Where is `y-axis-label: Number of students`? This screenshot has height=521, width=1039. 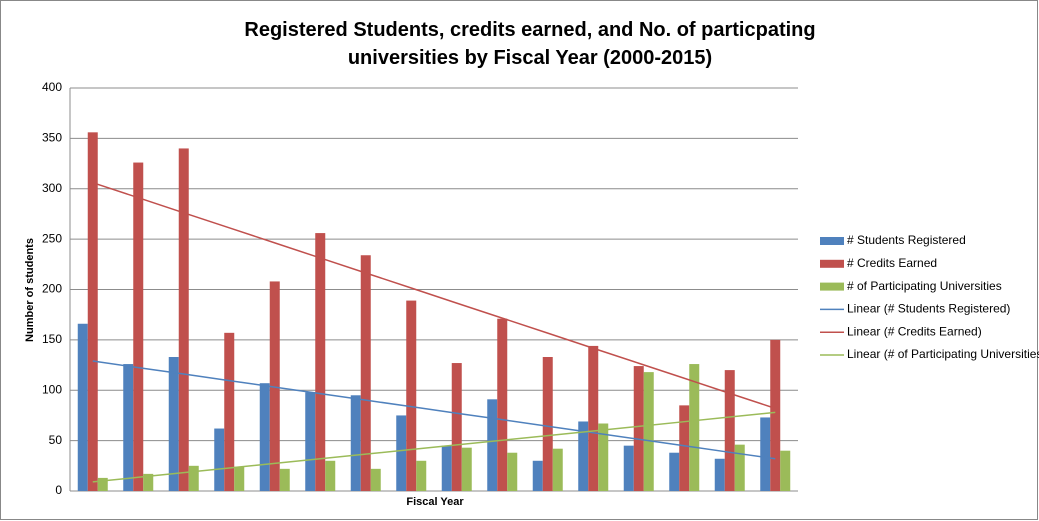 y-axis-label: Number of students is located at coordinates (30, 290).